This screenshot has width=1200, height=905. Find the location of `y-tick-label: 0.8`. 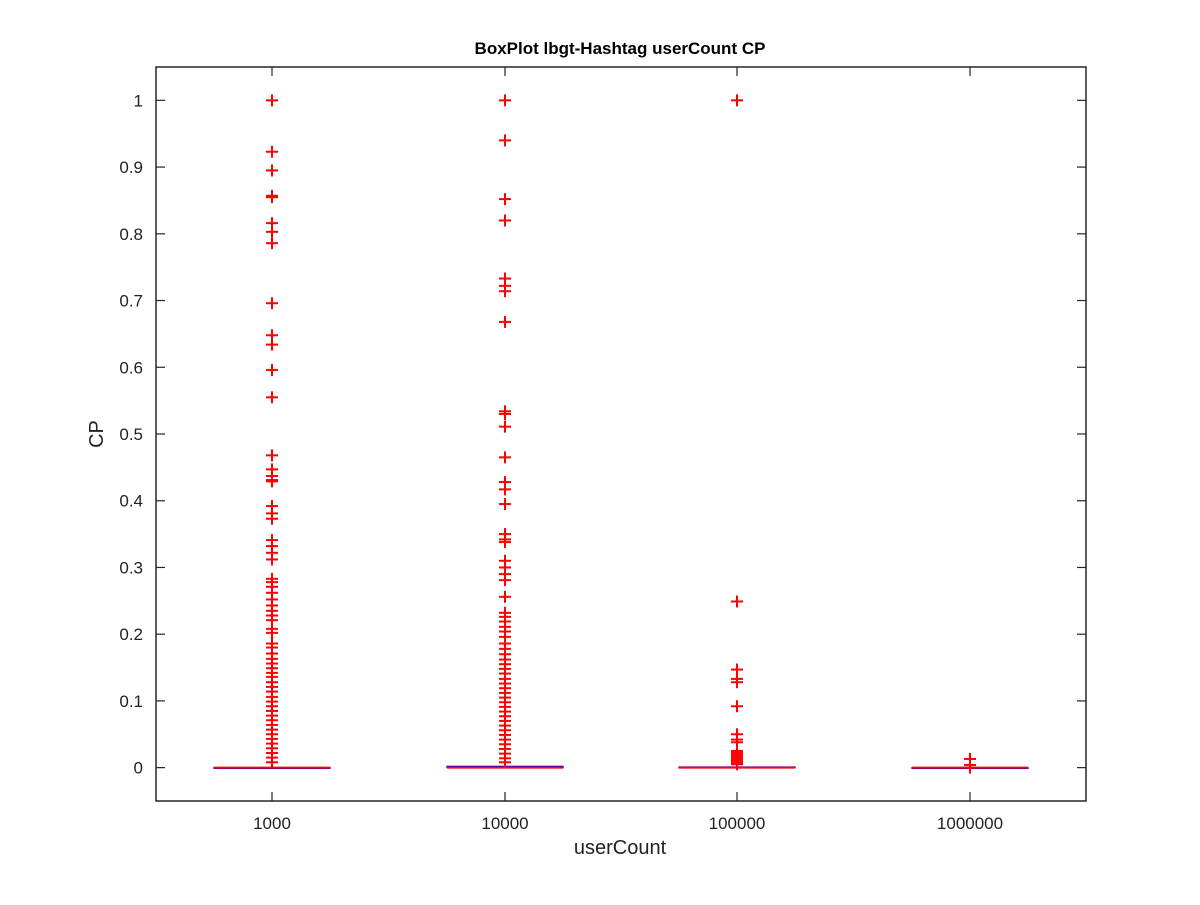

y-tick-label: 0.8 is located at coordinates (131, 234).